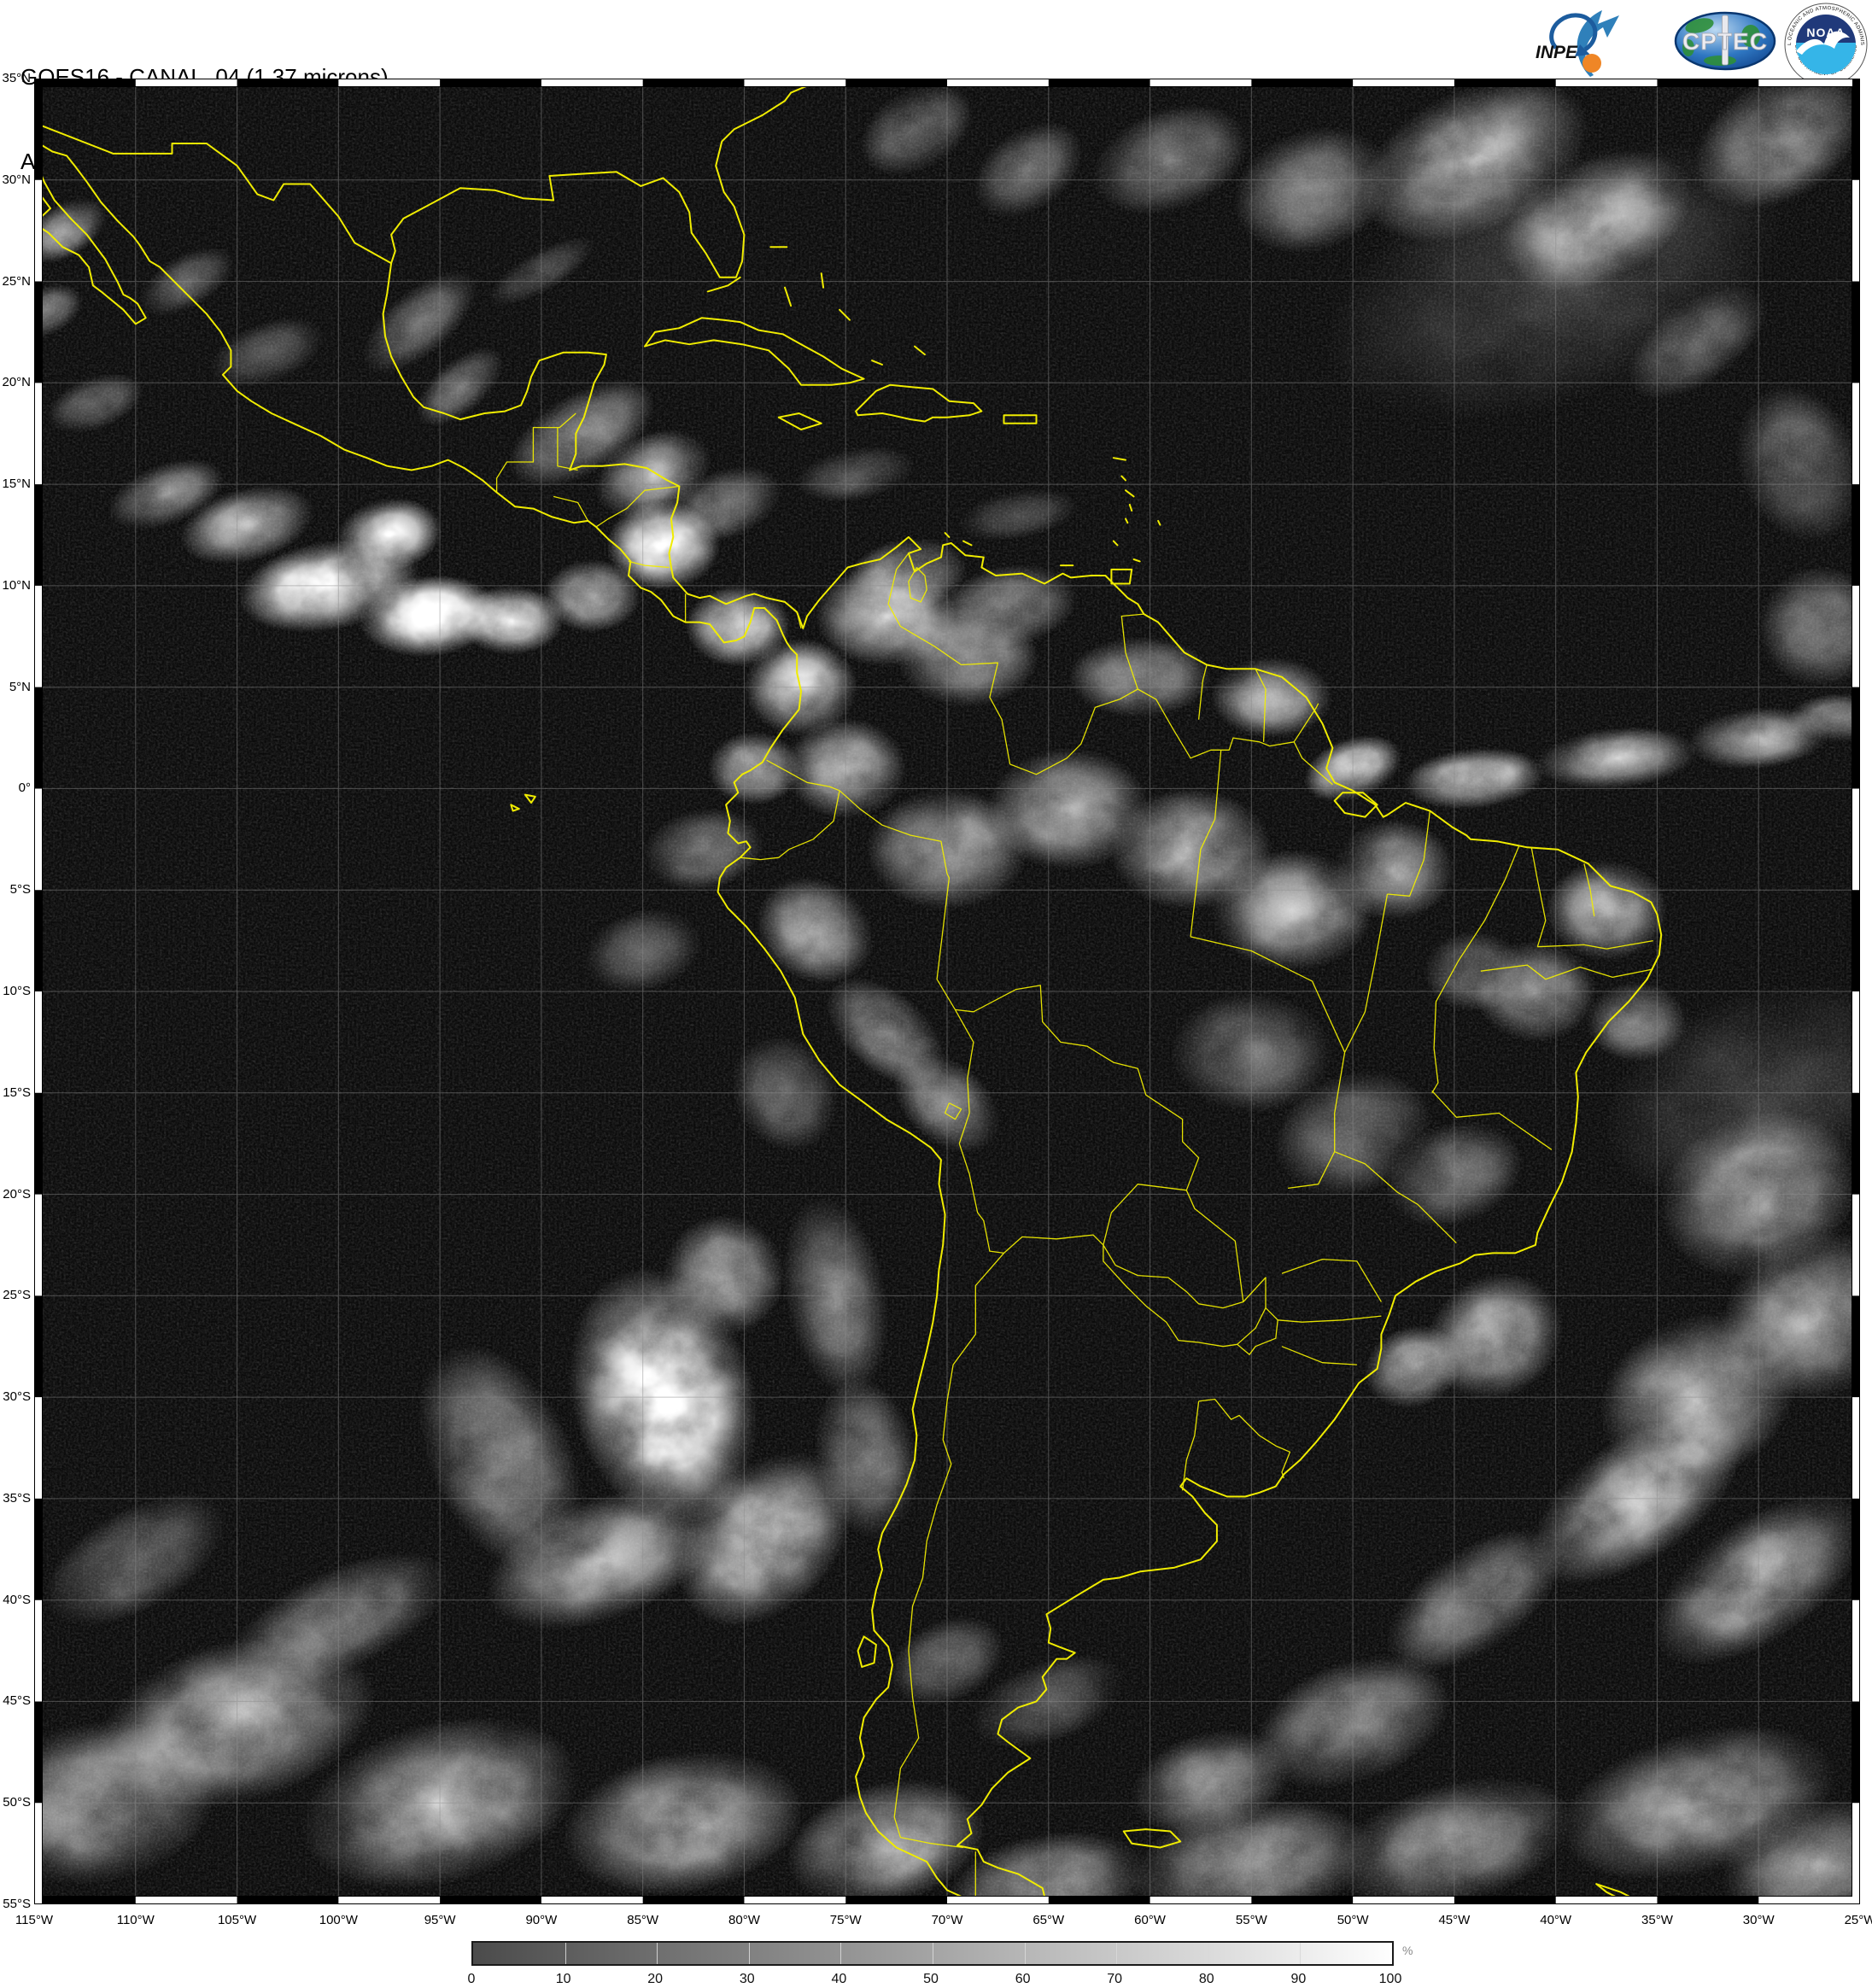 This screenshot has height=1988, width=1872. I want to click on lon-tick-label: 90°W, so click(541, 1920).